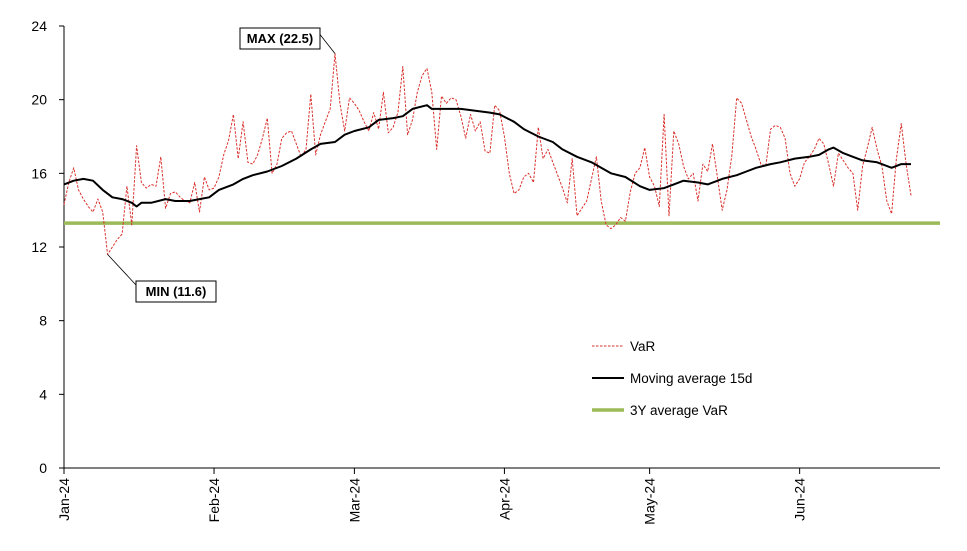 This screenshot has height=551, width=967. Describe the element at coordinates (39, 100) in the screenshot. I see `y-tick-label: 20` at that location.